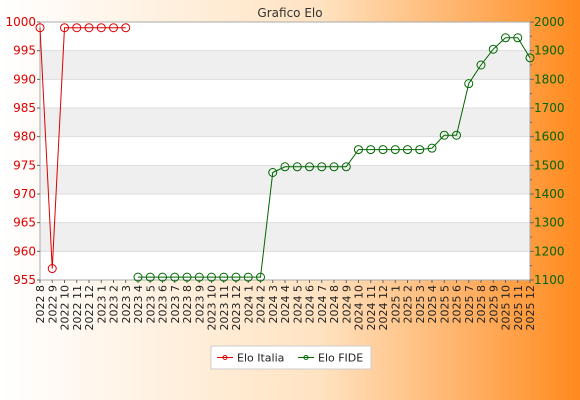 The height and width of the screenshot is (400, 580). I want to click on x-tick-label: 2024 3, so click(273, 304).